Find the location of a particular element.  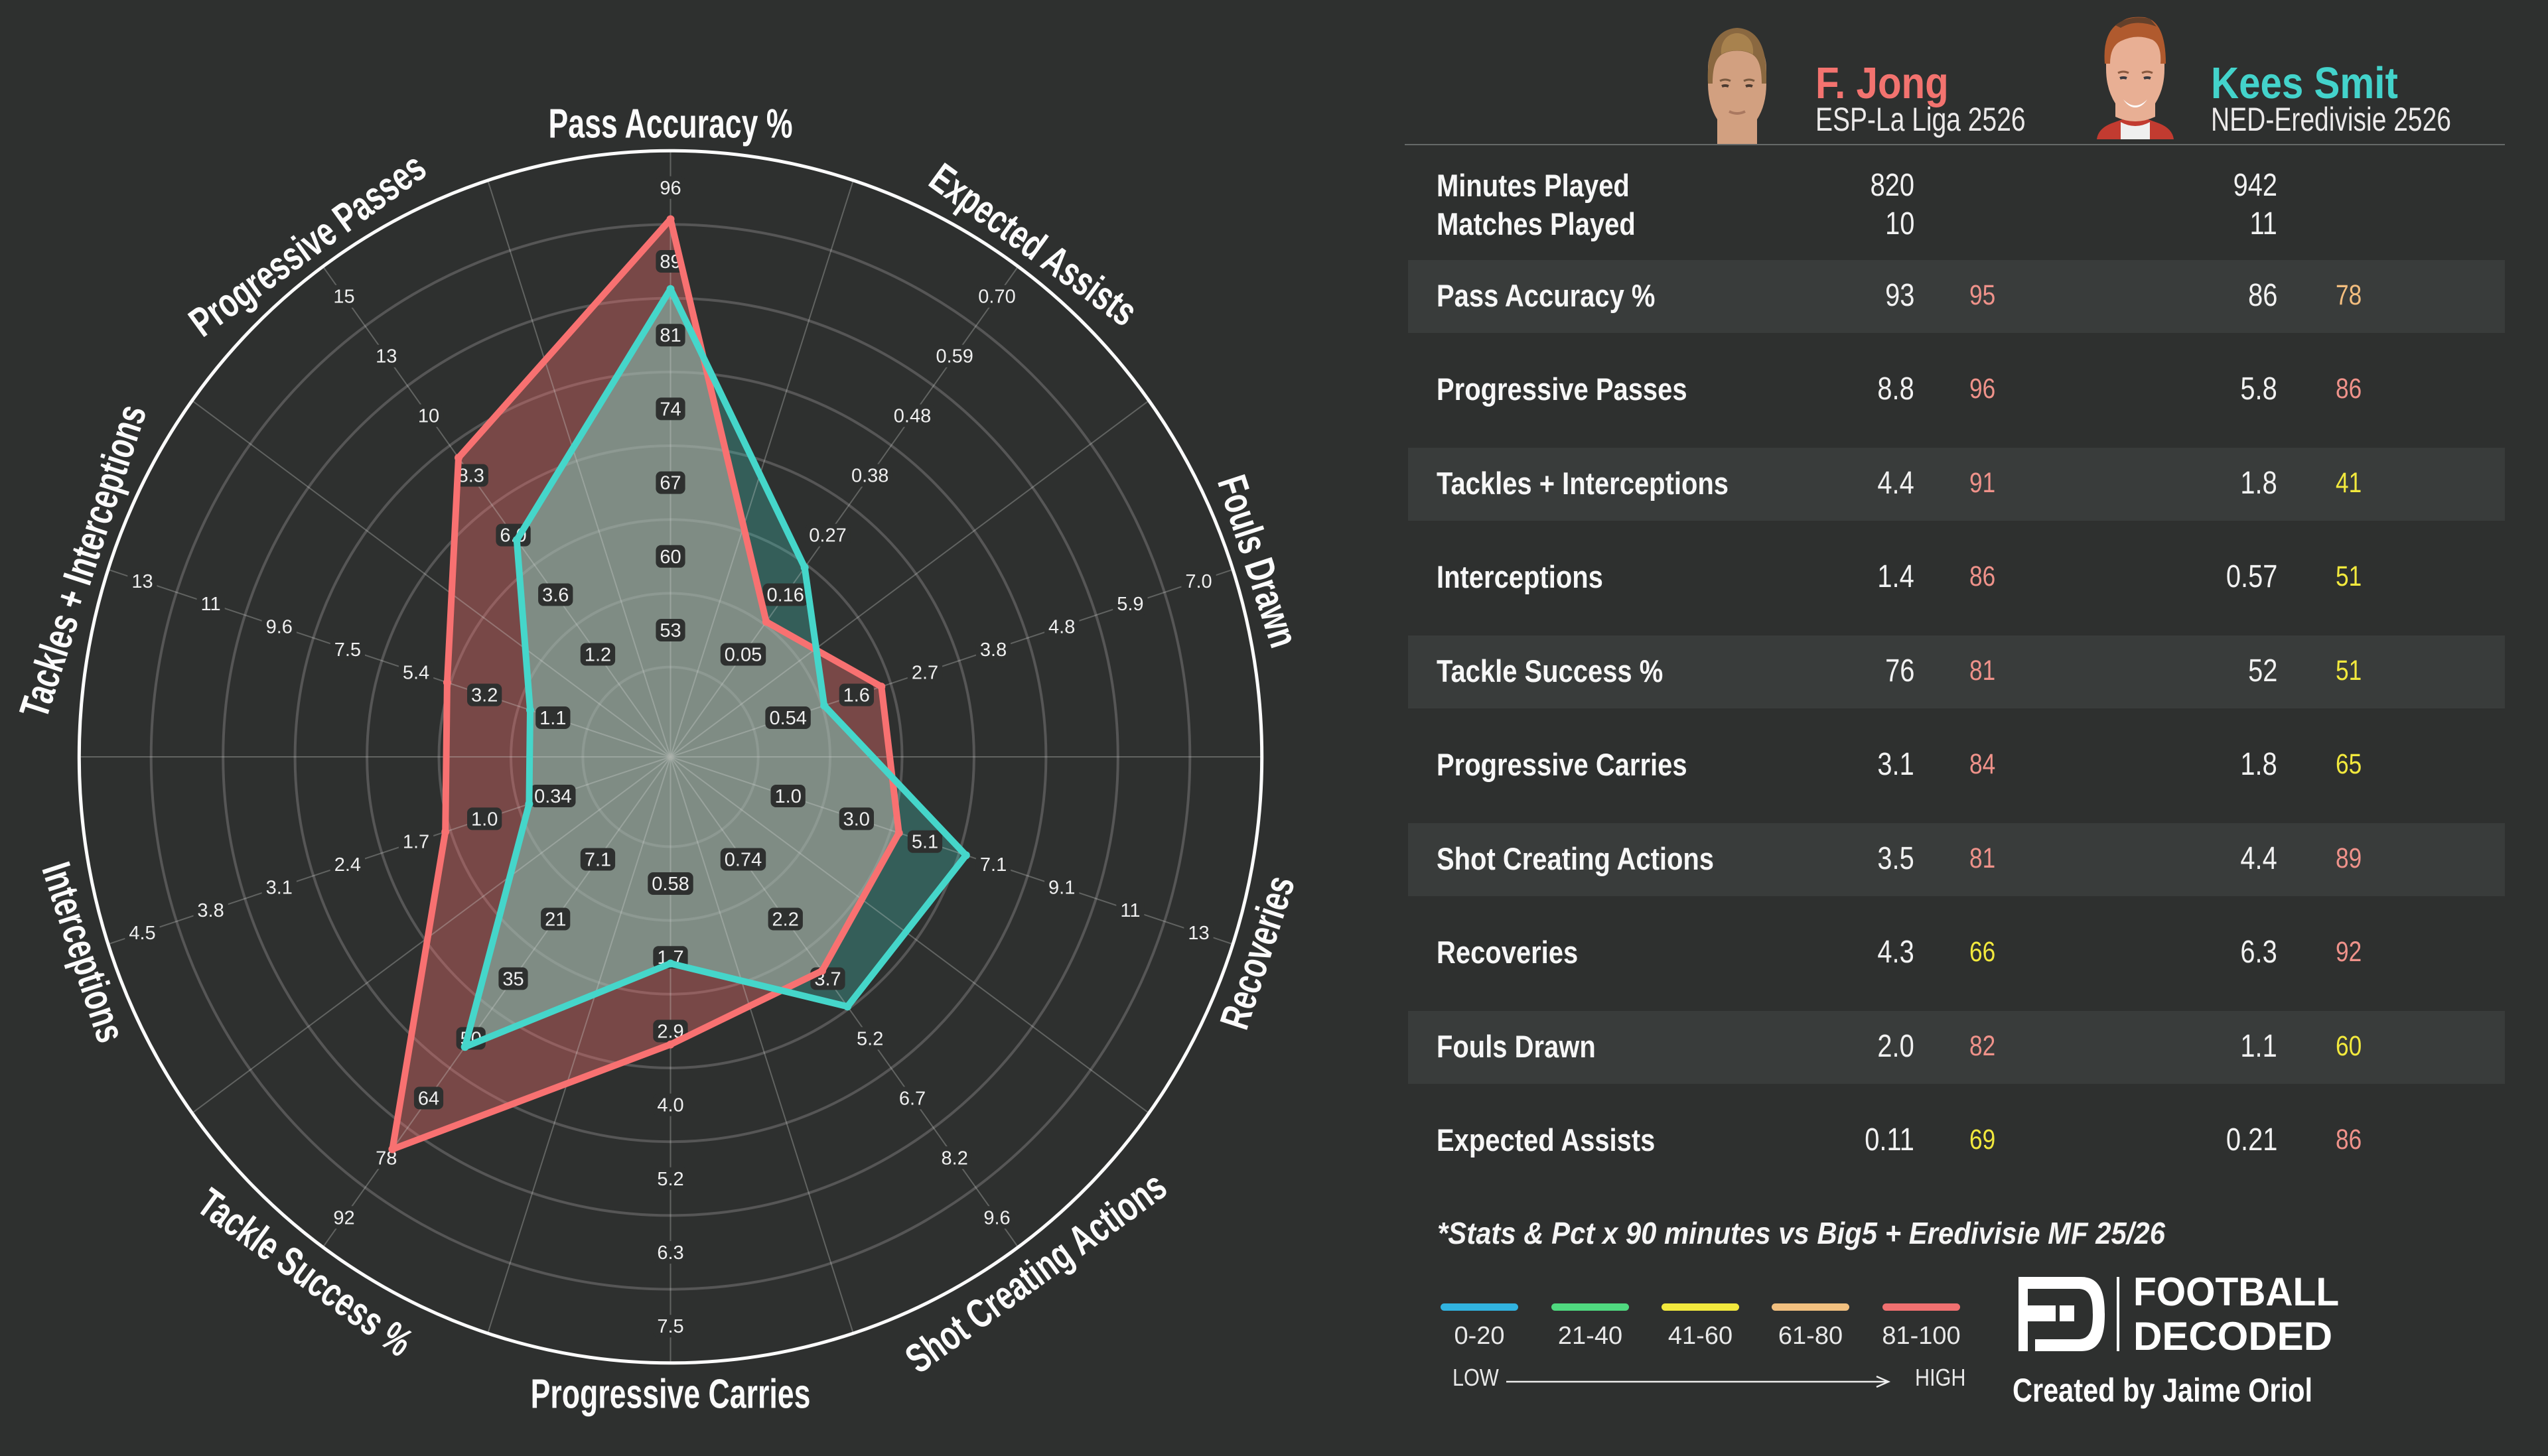

svg-text: 4.0 is located at coordinates (670, 1105).